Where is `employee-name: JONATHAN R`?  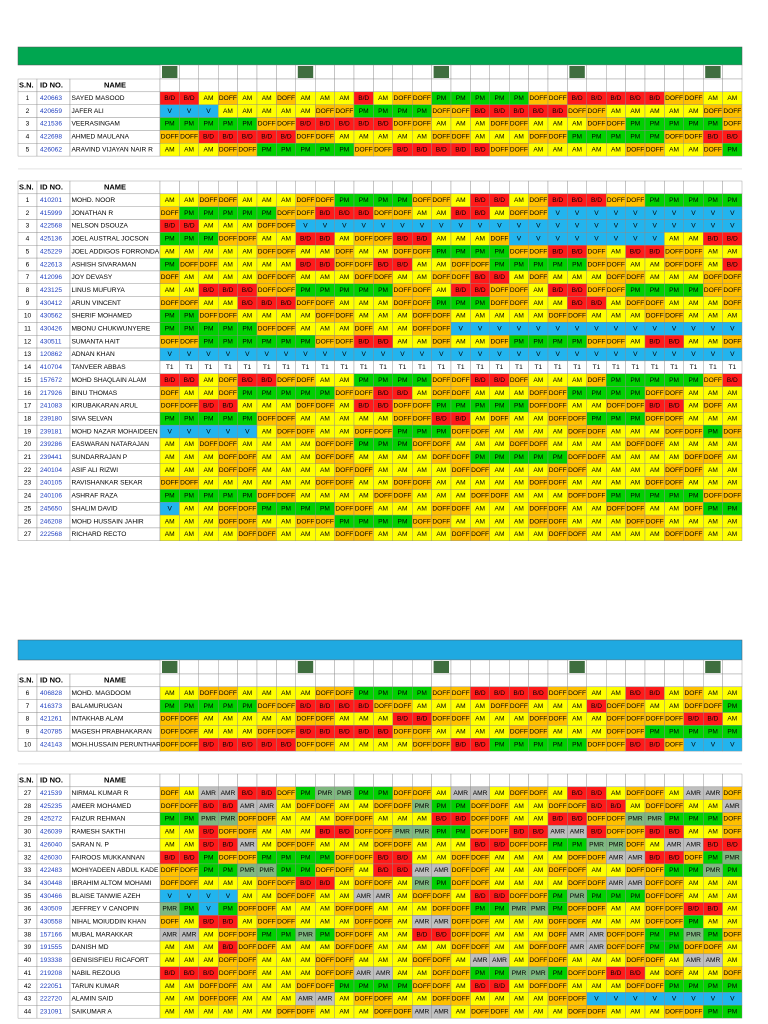 employee-name: JONATHAN R is located at coordinates (93, 213).